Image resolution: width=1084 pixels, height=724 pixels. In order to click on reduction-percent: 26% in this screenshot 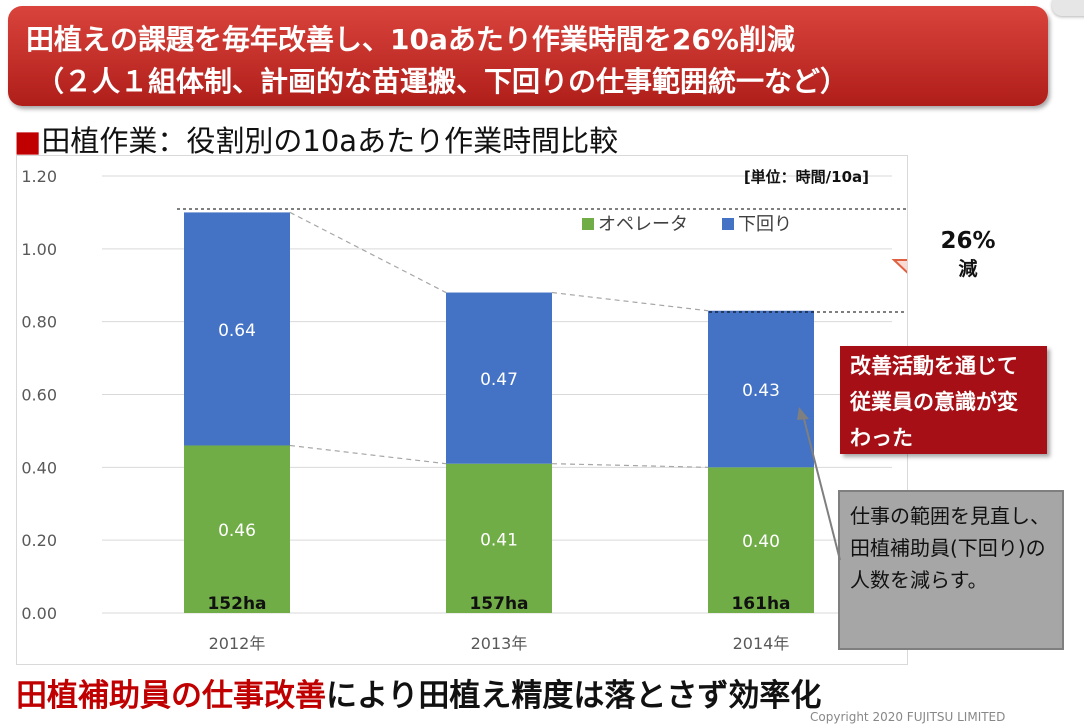, I will do `click(968, 241)`.